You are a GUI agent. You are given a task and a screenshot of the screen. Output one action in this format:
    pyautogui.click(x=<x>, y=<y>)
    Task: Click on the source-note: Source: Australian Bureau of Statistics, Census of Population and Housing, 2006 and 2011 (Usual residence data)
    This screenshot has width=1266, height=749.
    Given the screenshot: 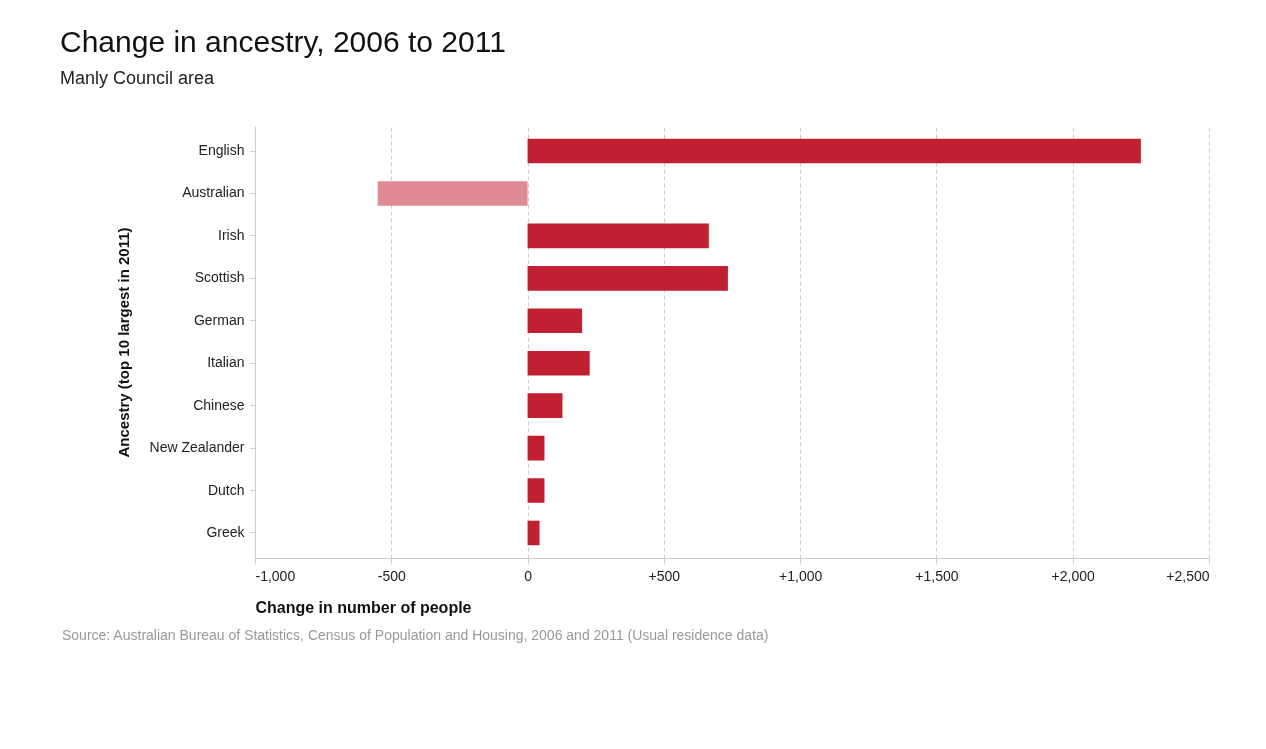 What is the action you would take?
    pyautogui.click(x=416, y=635)
    